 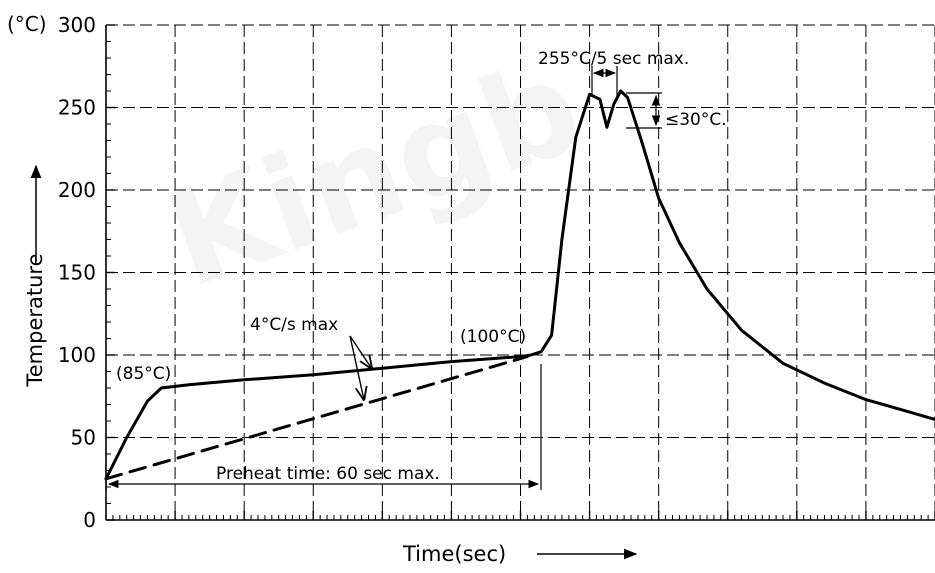 What do you see at coordinates (696, 120) in the screenshot?
I see `label-dip: ≤30°C.` at bounding box center [696, 120].